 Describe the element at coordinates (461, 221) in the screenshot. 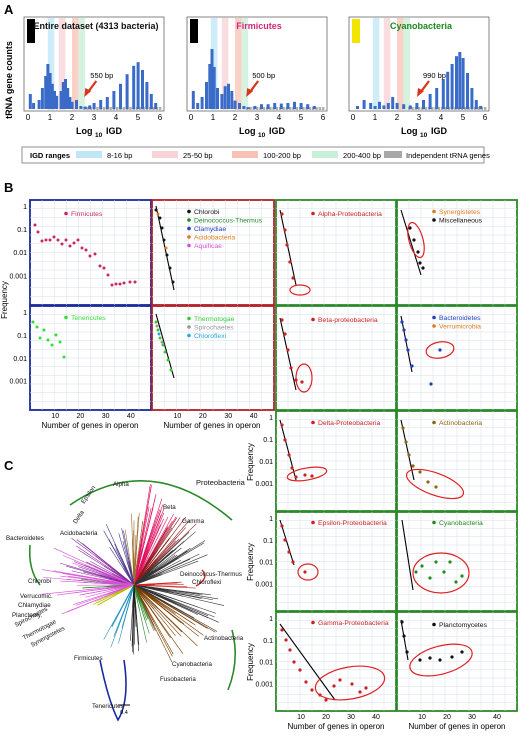

I see `legend-label: Miscellaneous` at that location.